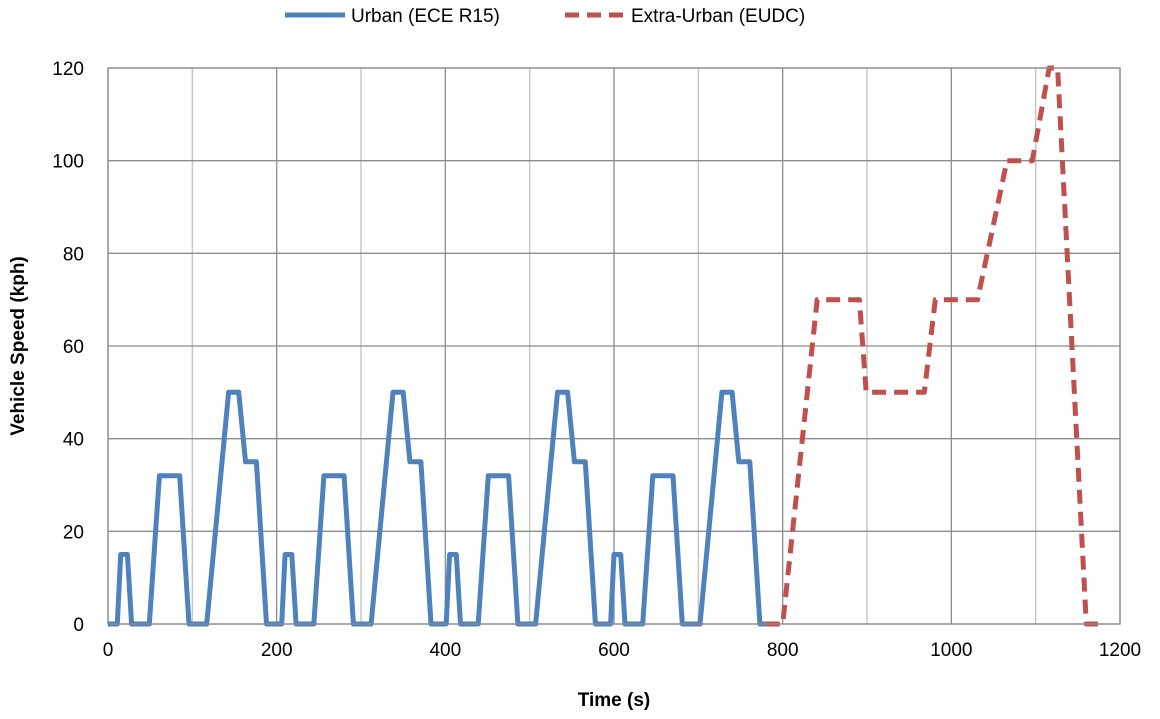 This screenshot has height=719, width=1160. I want to click on y-tick-label: 60, so click(73, 347).